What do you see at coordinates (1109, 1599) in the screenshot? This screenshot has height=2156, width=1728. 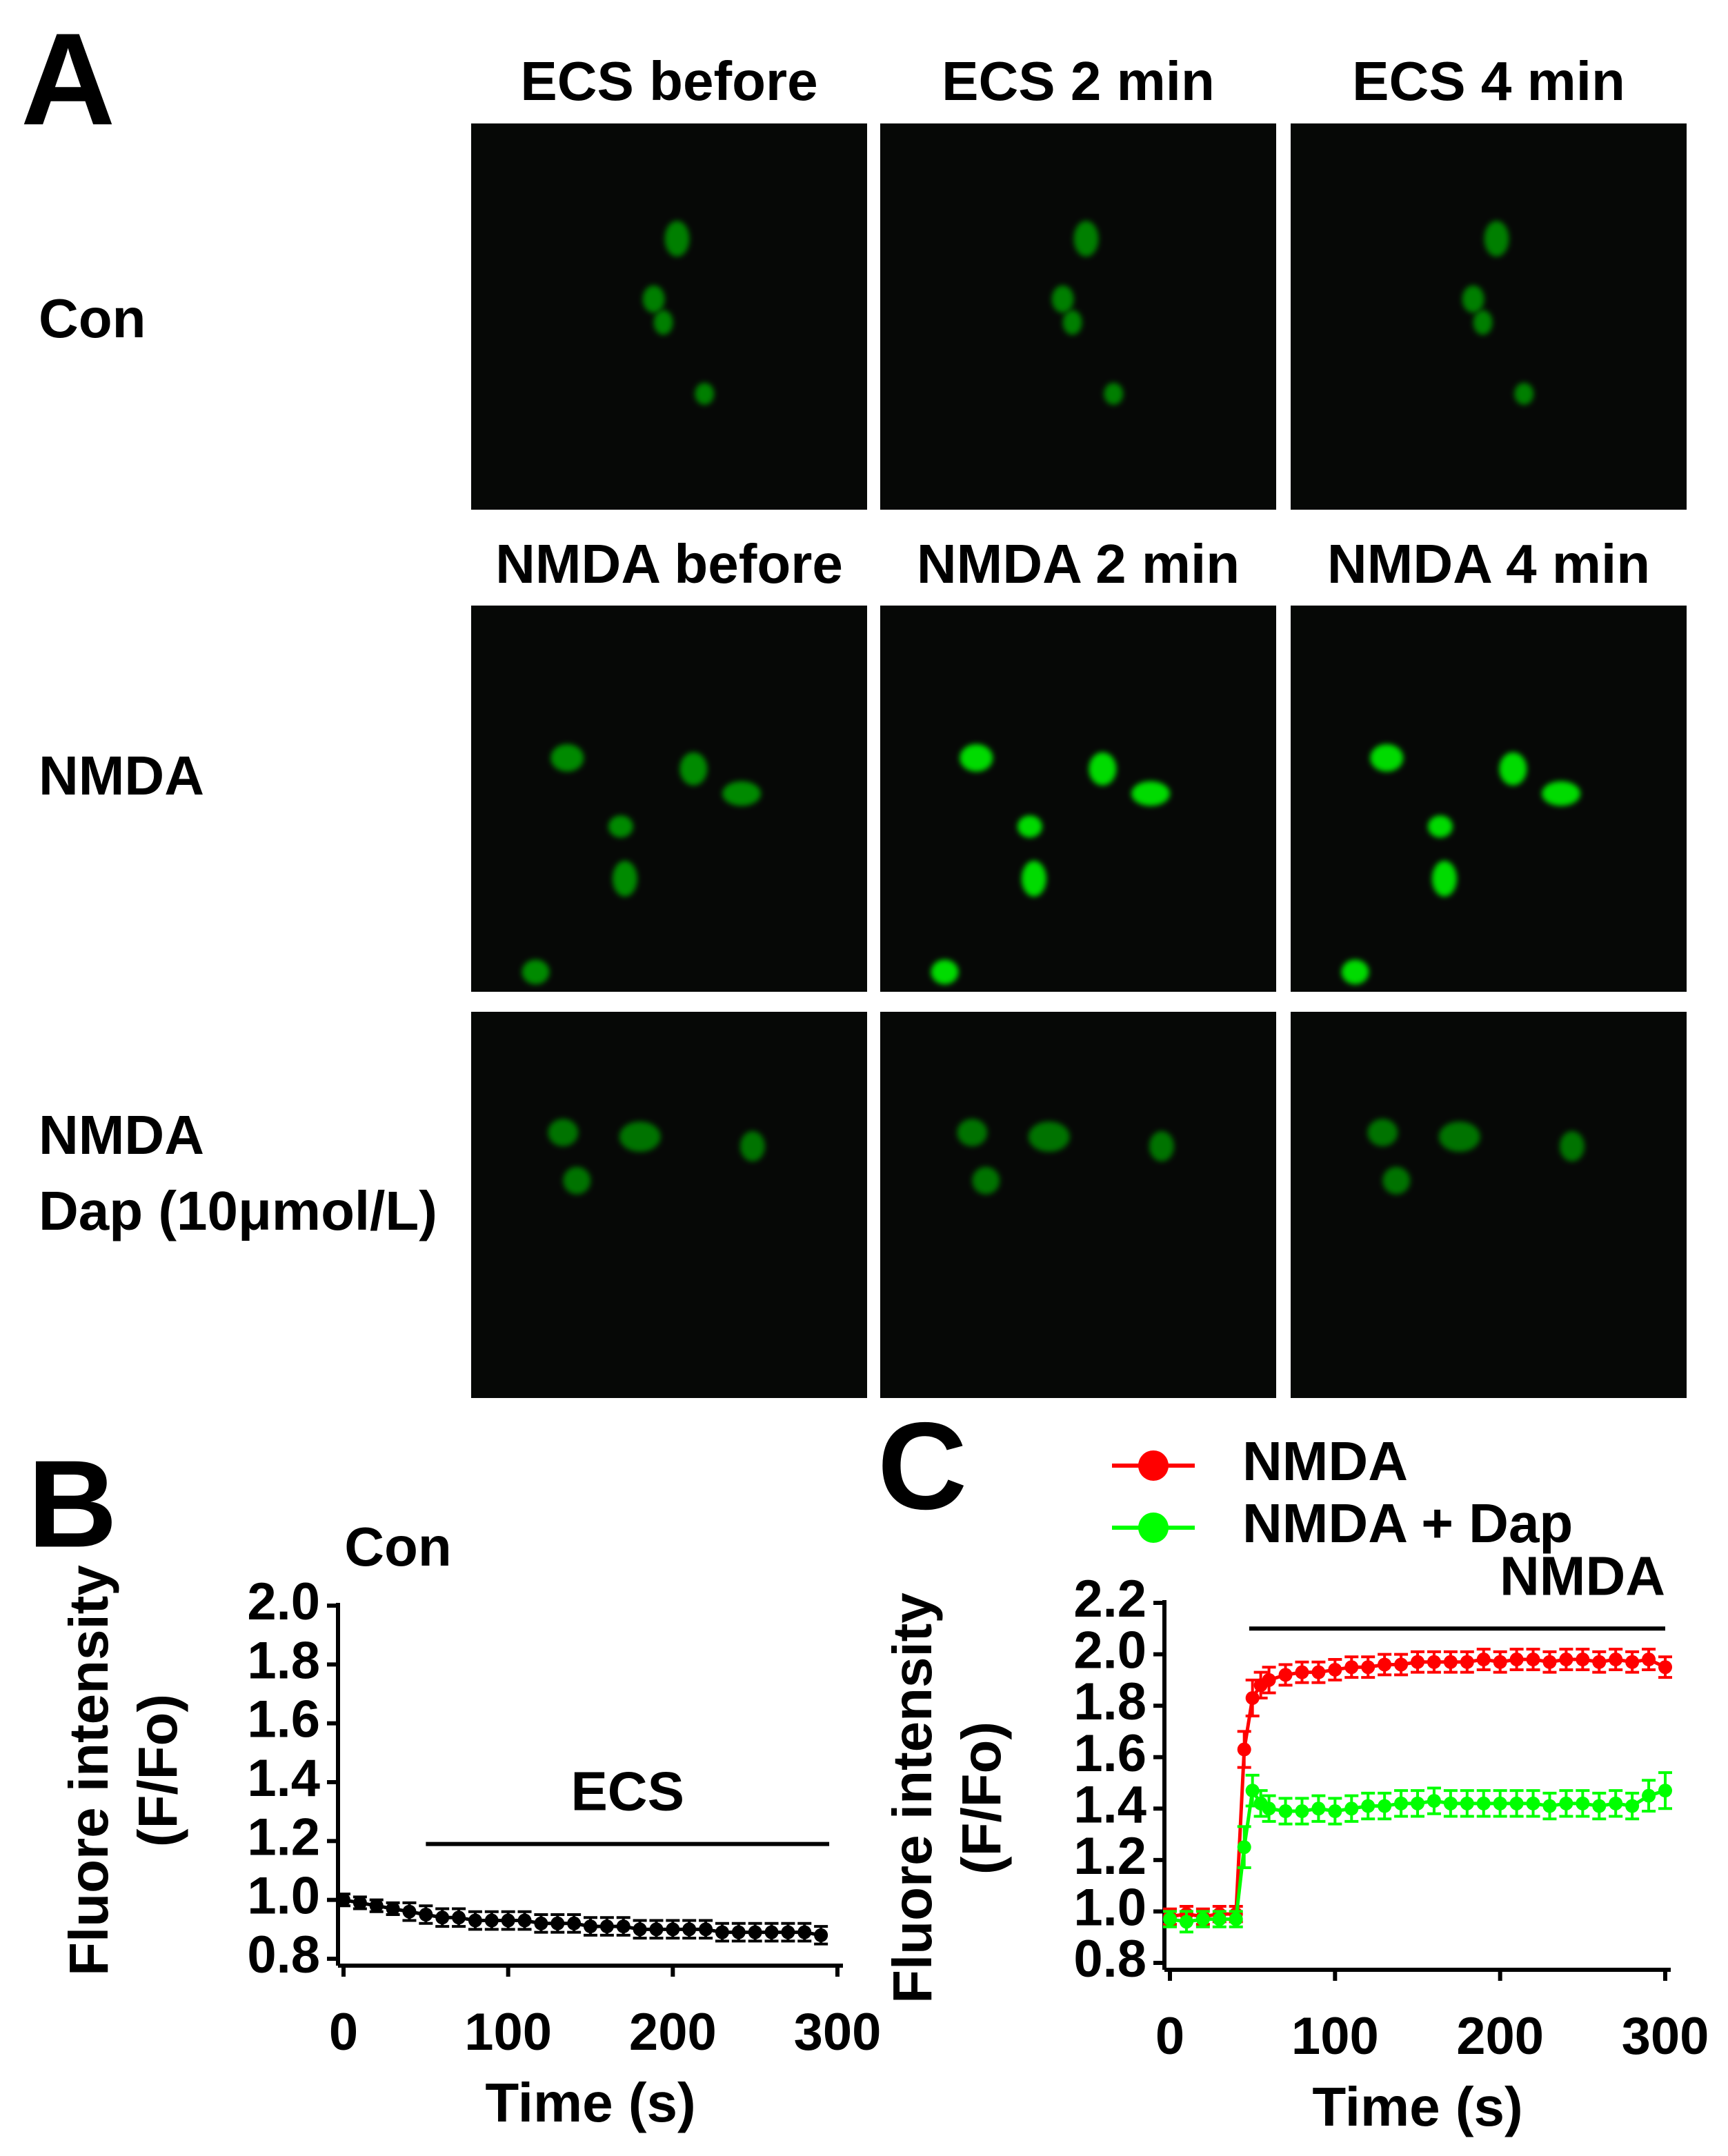 I see `y-tick-label: 2.2` at bounding box center [1109, 1599].